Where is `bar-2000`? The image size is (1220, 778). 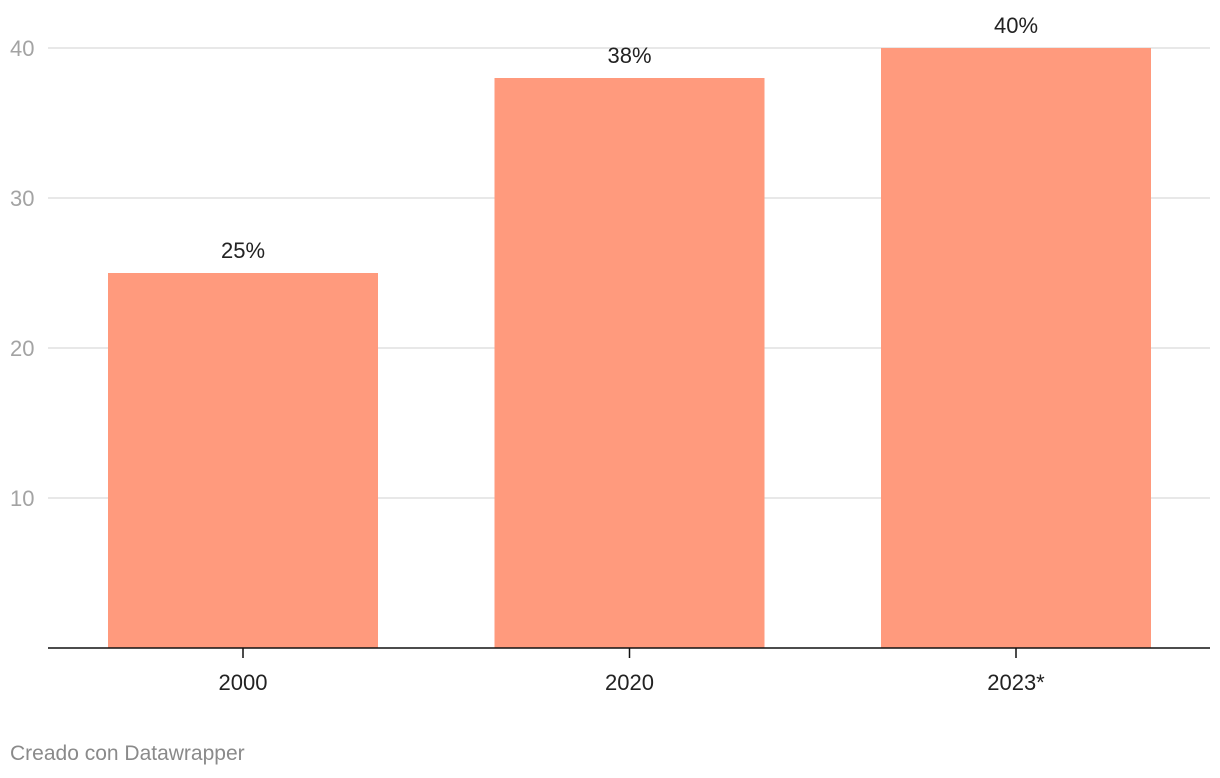 bar-2000 is located at coordinates (243, 460).